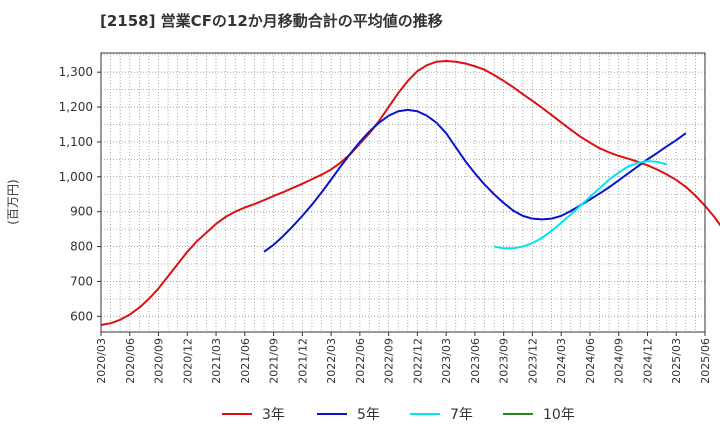 Image resolution: width=720 pixels, height=440 pixels. I want to click on legend-item: 3年, so click(253, 414).